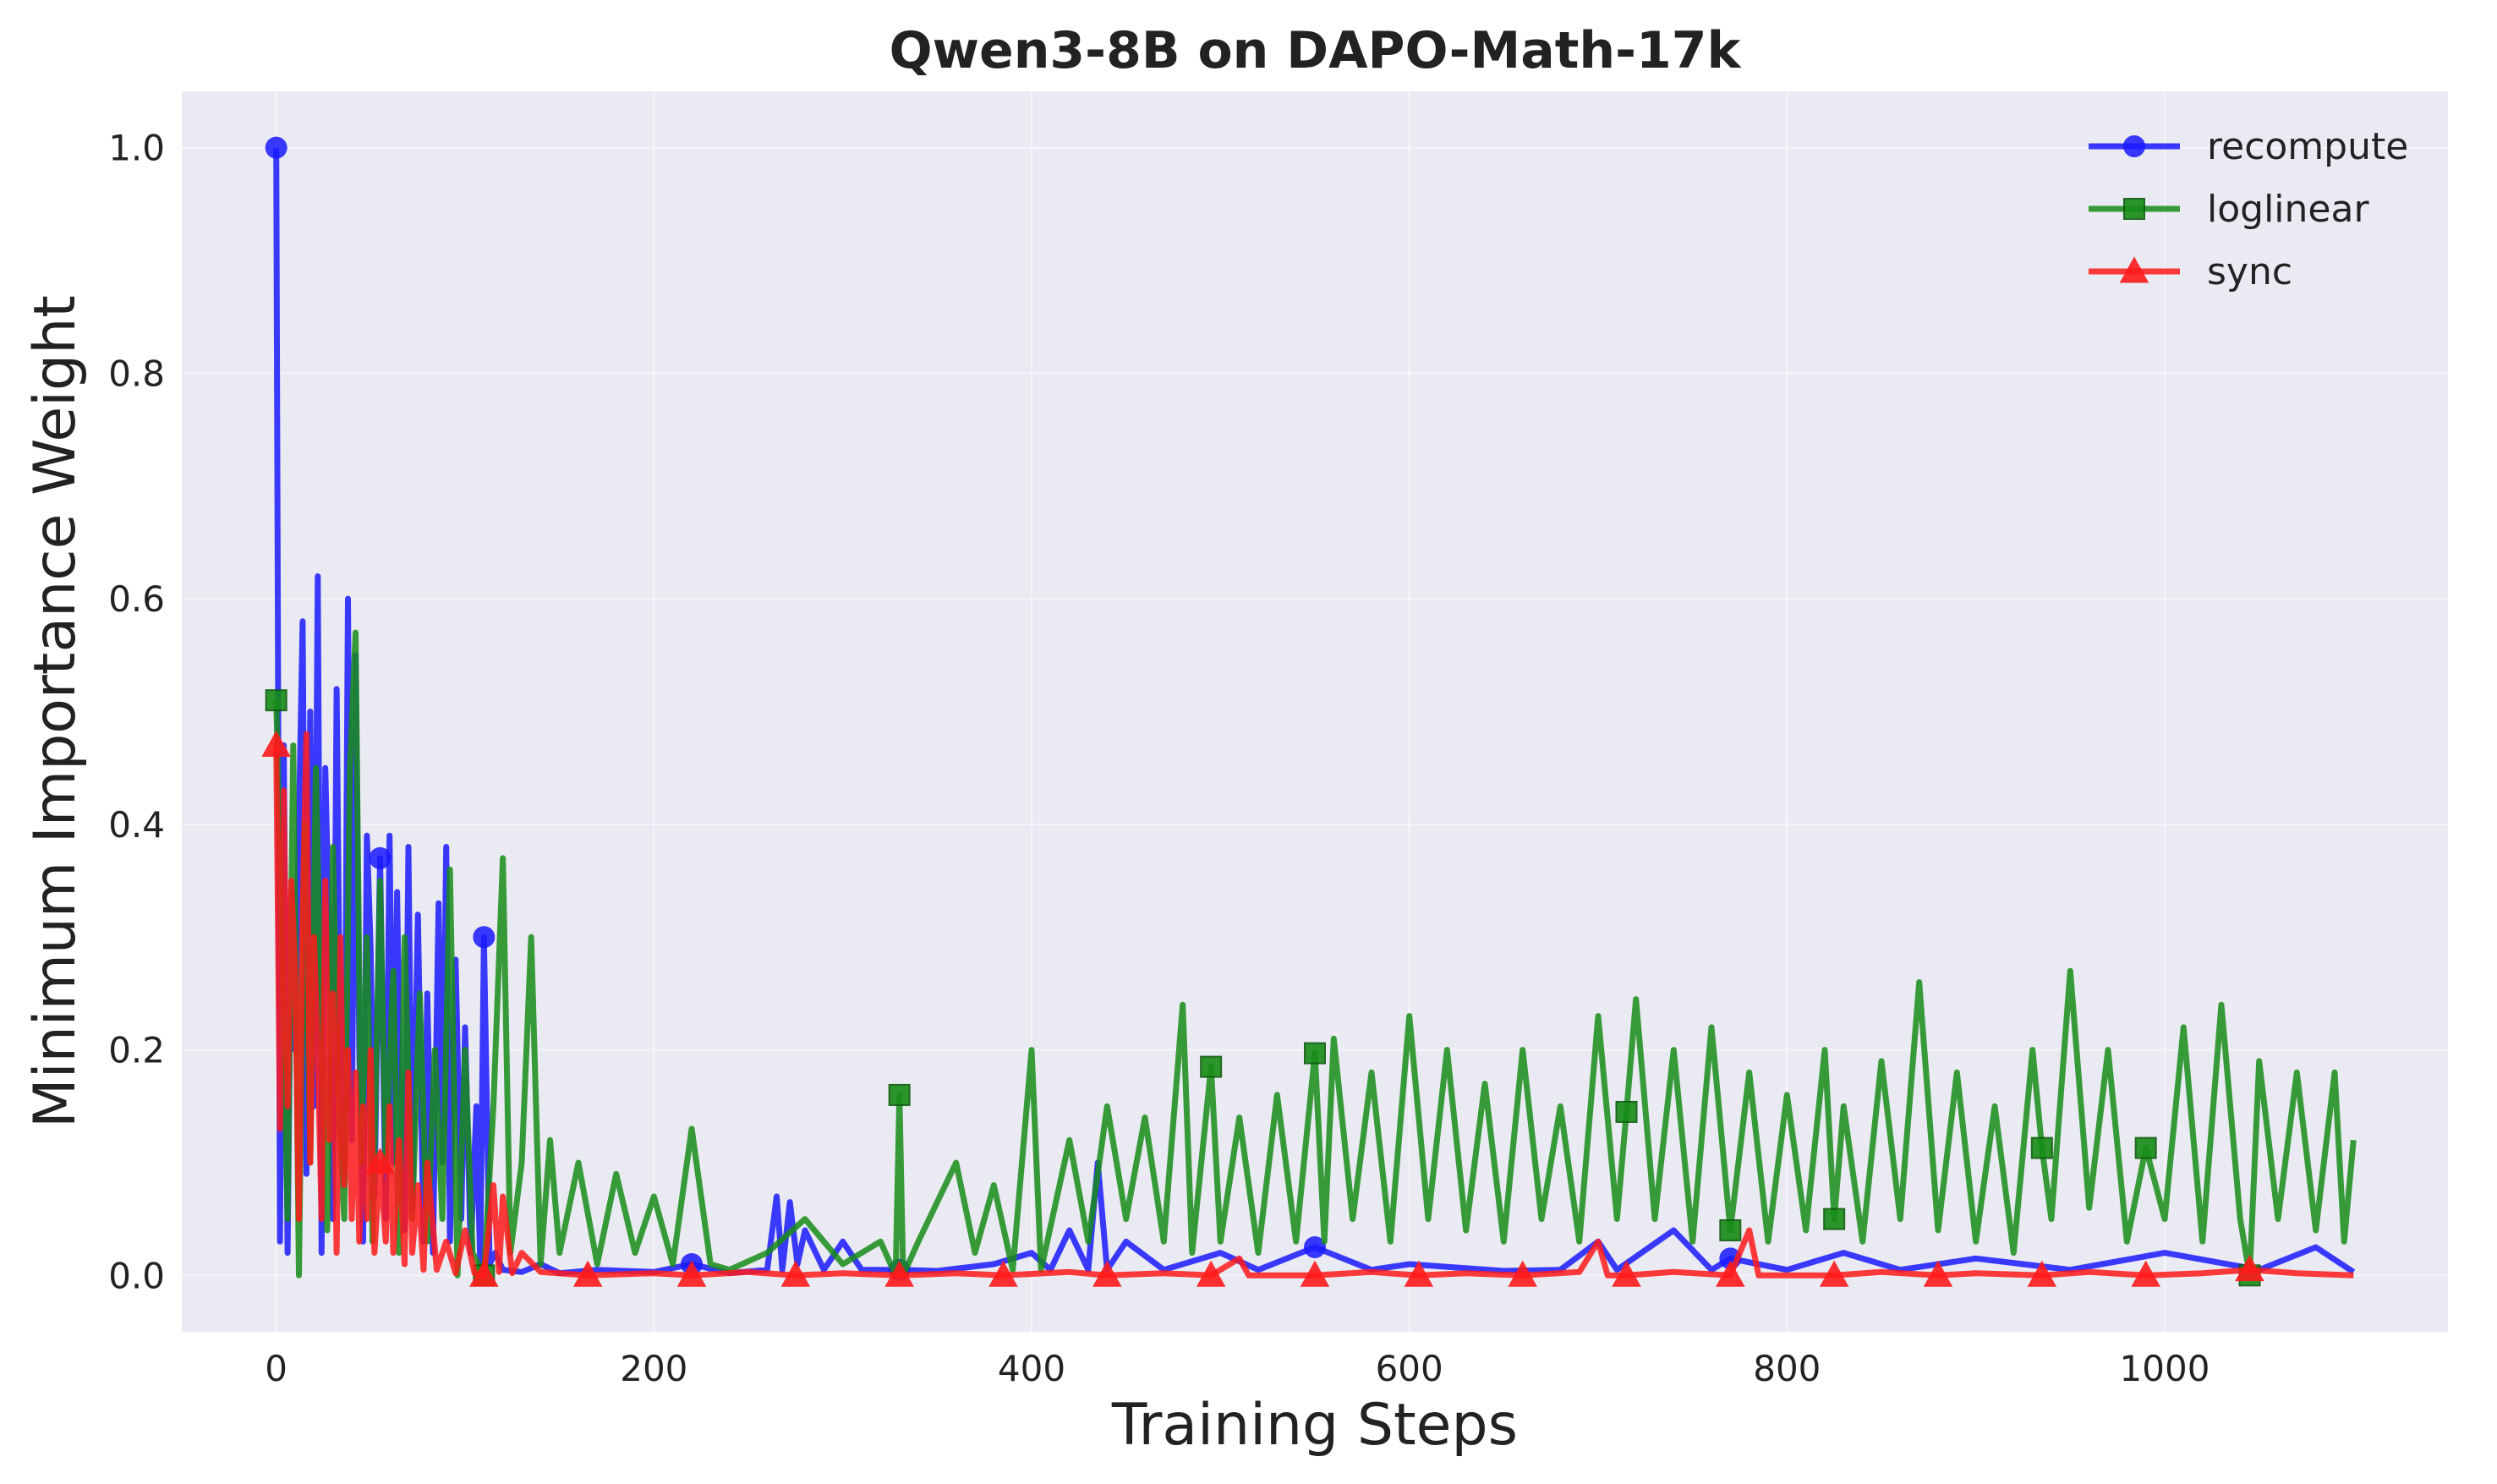 This screenshot has width=2497, height=1484. Describe the element at coordinates (1316, 50) in the screenshot. I see `chart-title: Qwen3-8B on DAPO-Math-17k` at that location.